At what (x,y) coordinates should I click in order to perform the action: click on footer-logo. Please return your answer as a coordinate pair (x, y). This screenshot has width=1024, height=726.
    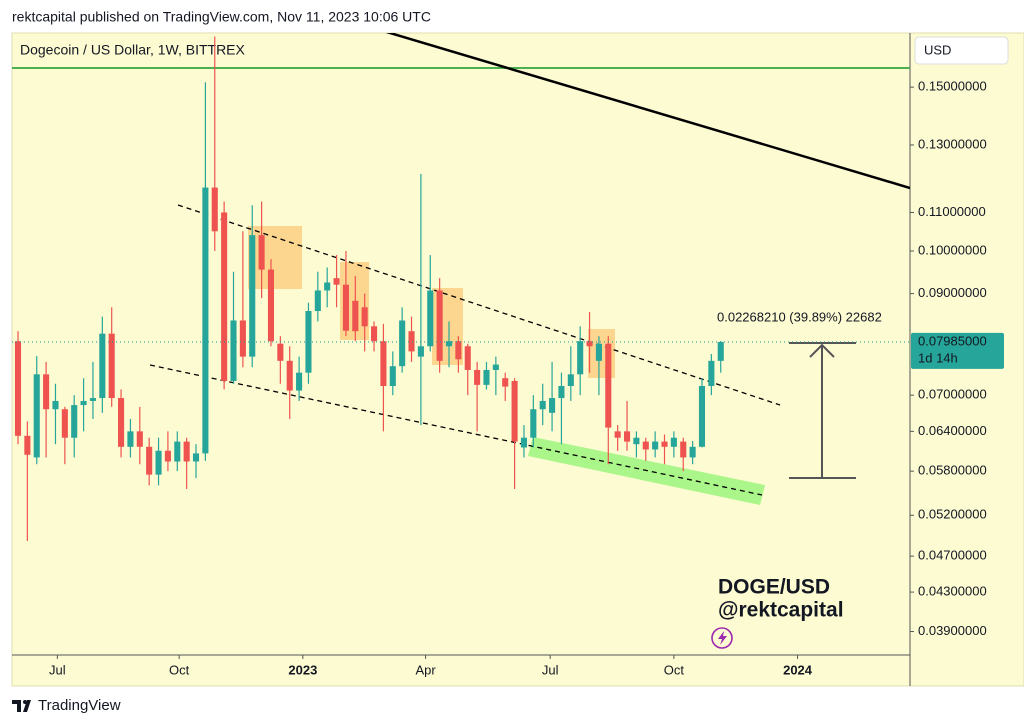
    Looking at the image, I should click on (21, 706).